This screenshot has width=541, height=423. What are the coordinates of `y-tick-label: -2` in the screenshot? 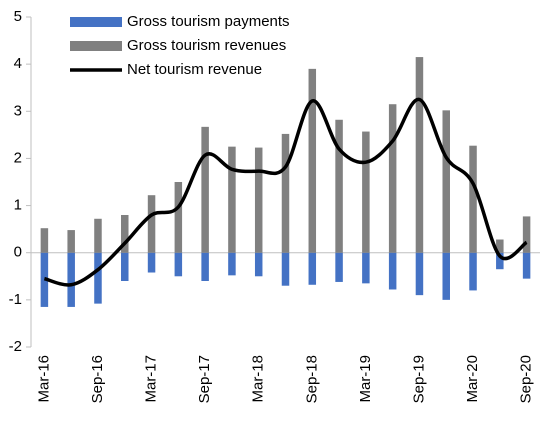 It's located at (15, 346).